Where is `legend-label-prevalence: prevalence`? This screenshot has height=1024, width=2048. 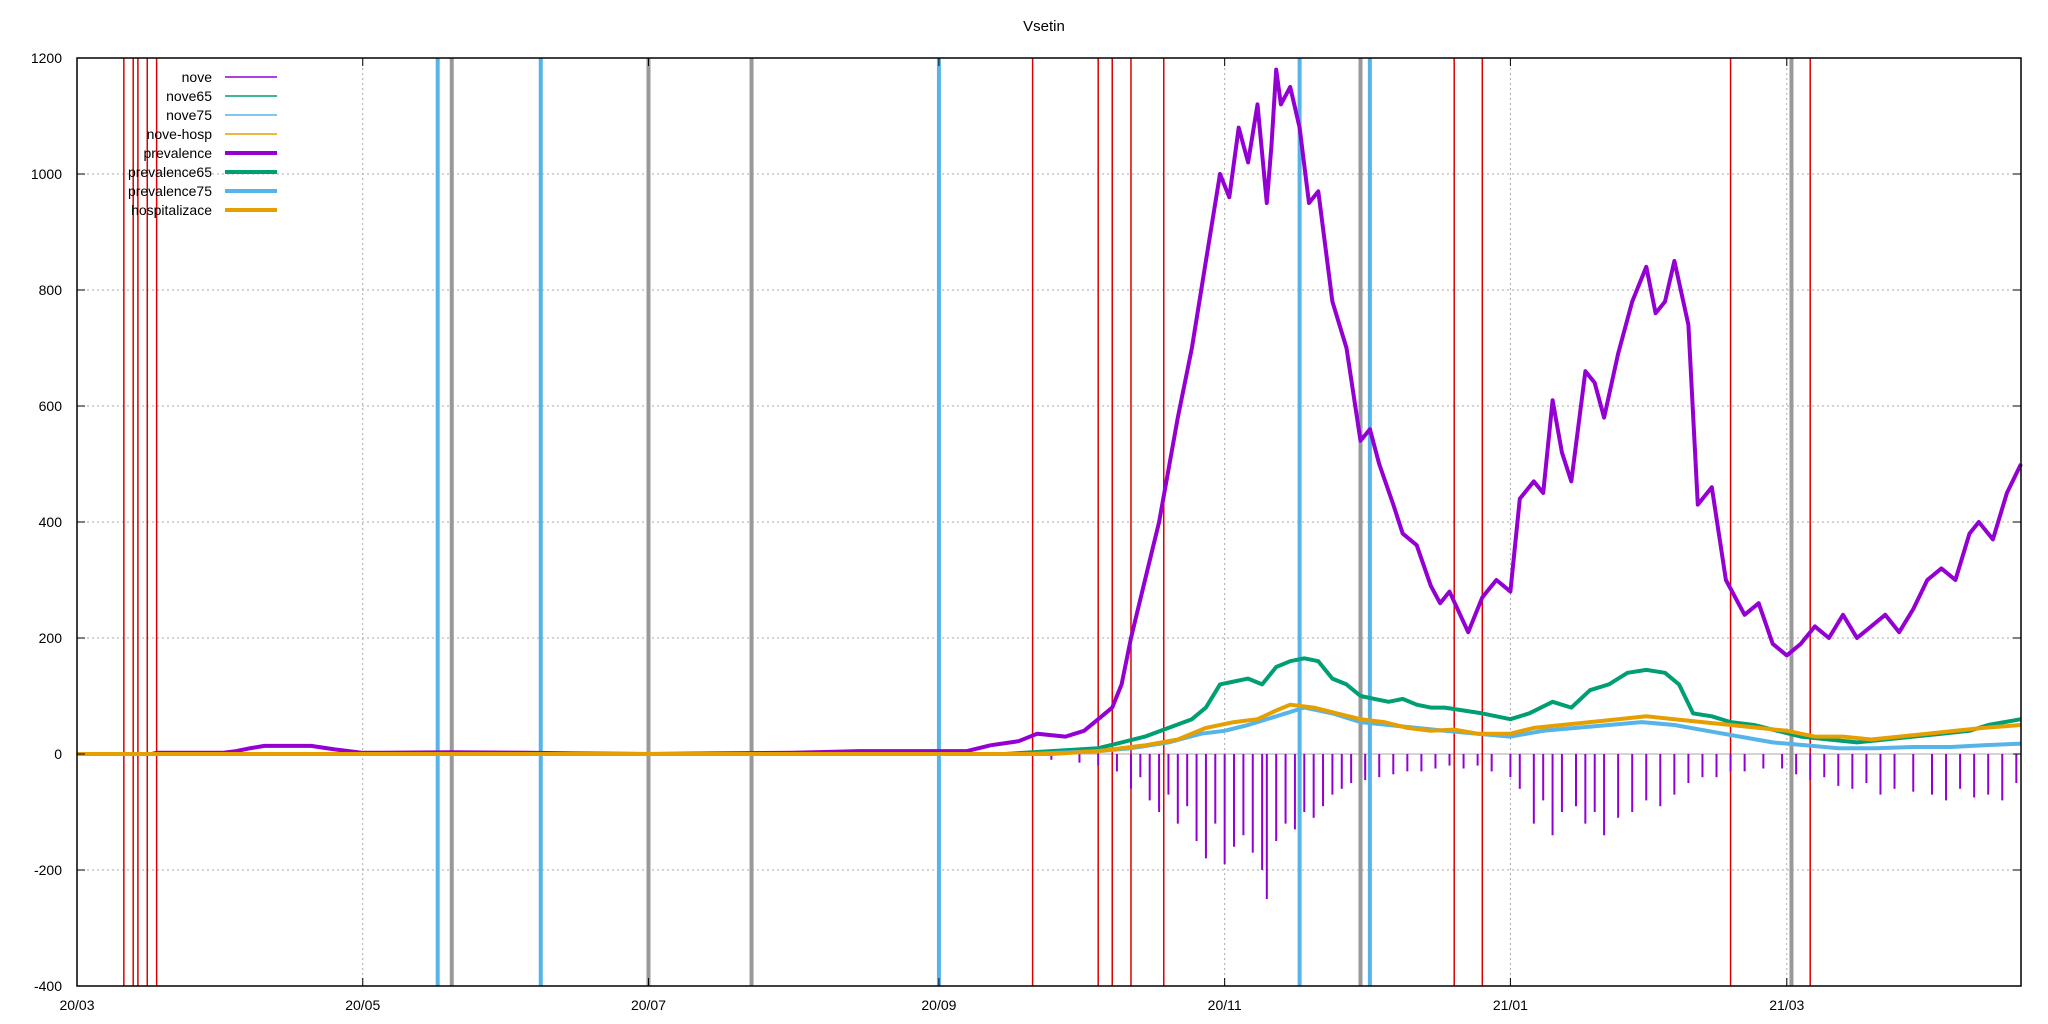
legend-label-prevalence: prevalence is located at coordinates (178, 153).